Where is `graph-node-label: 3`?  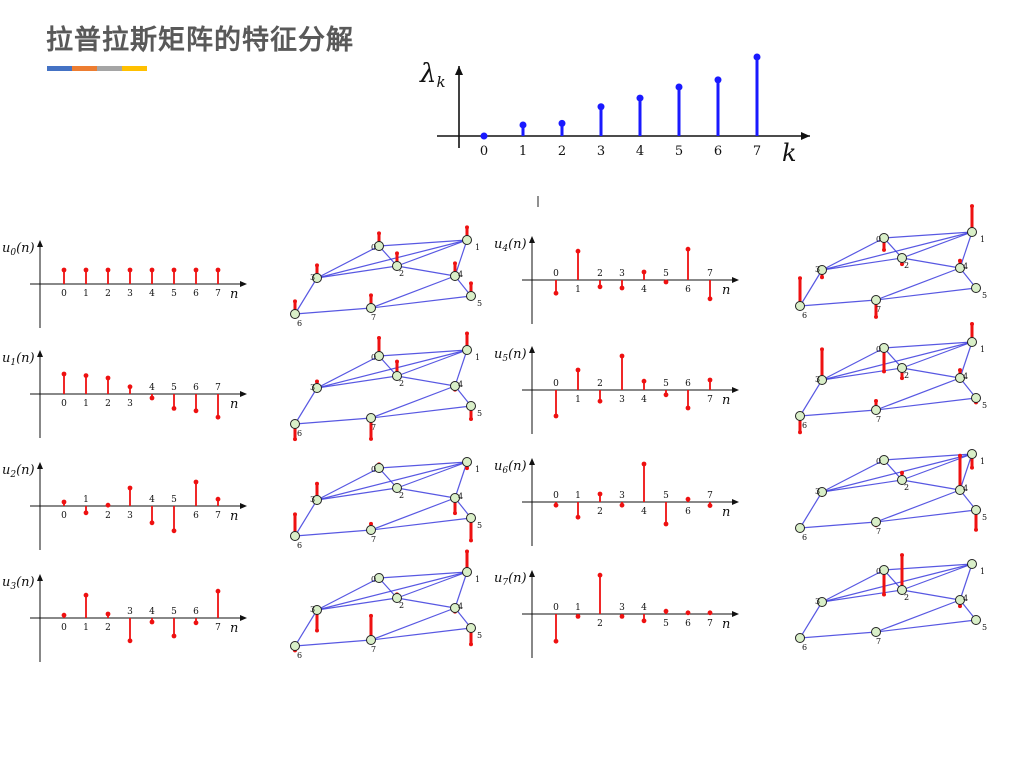
graph-node-label: 3 is located at coordinates (312, 387).